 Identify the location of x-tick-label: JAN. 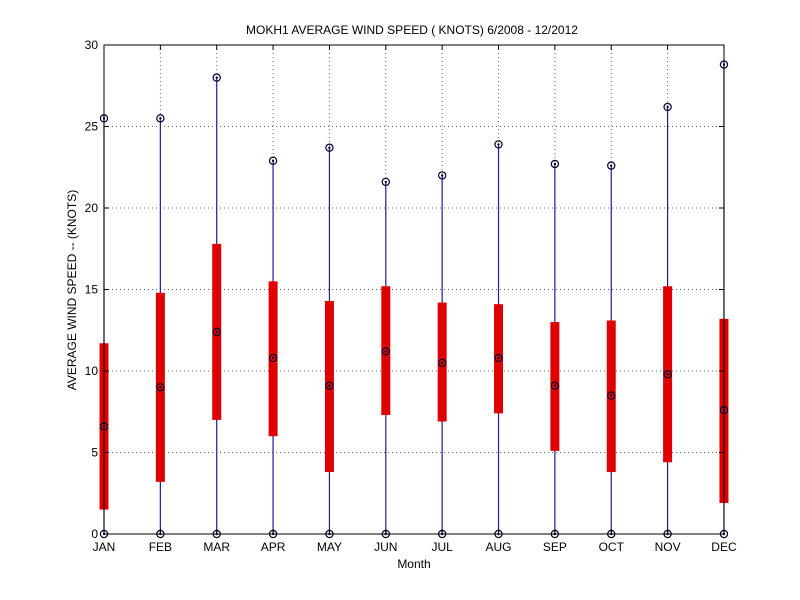
(104, 547).